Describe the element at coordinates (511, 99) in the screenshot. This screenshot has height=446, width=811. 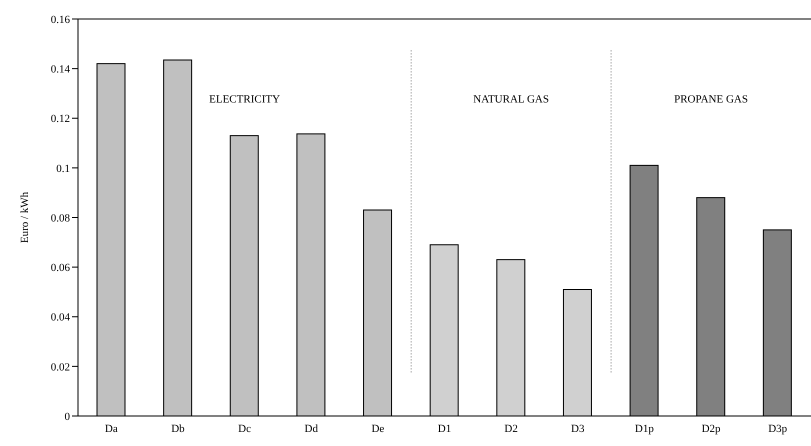
I see `annotation: NATURAL GAS` at that location.